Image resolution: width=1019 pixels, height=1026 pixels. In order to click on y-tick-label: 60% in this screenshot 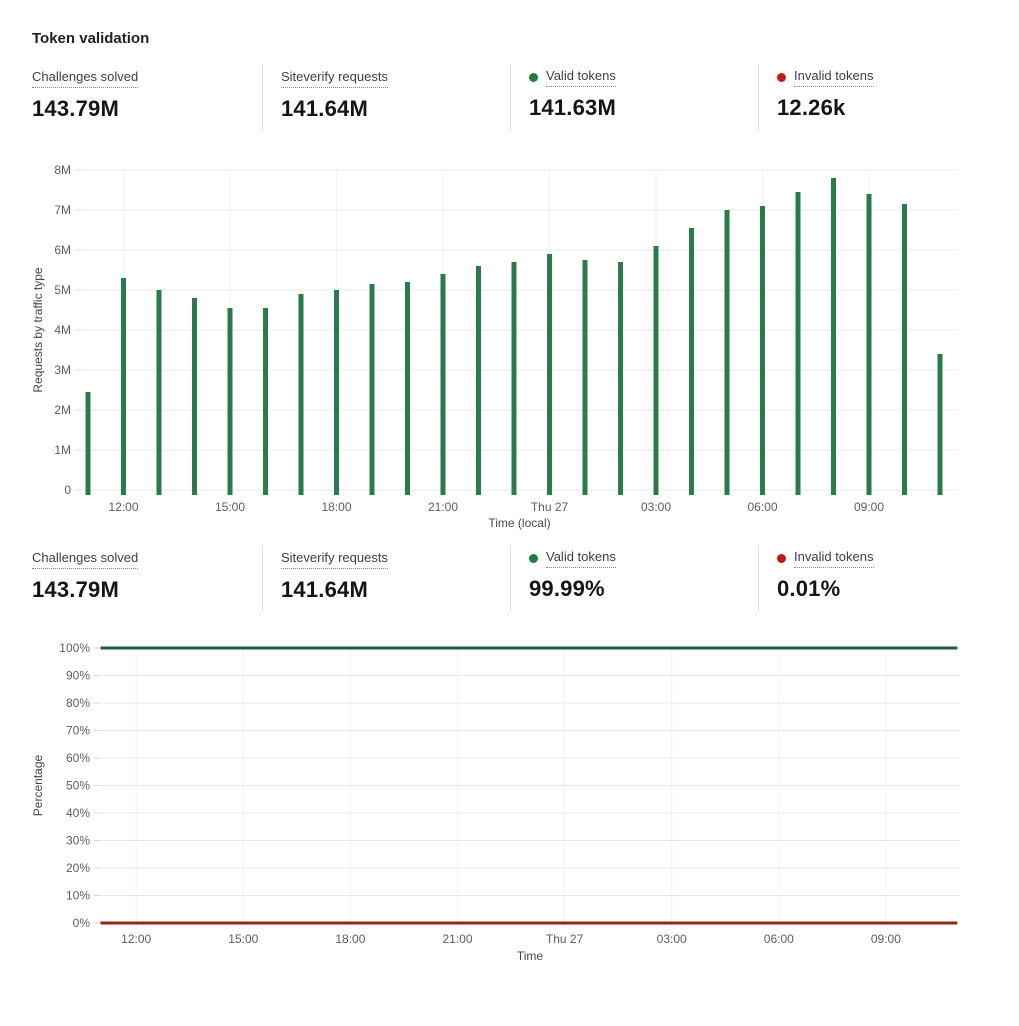, I will do `click(78, 758)`.